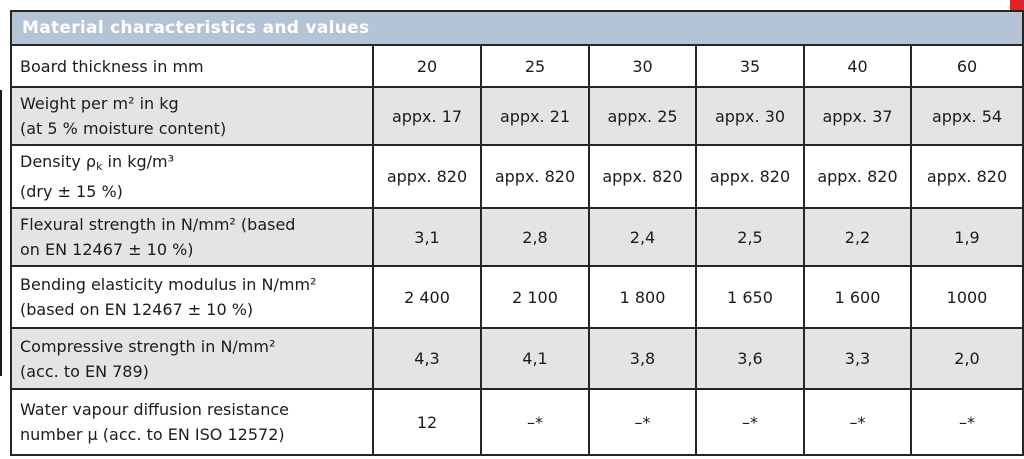  What do you see at coordinates (857, 116) in the screenshot?
I see `value-cell: appx. 37` at bounding box center [857, 116].